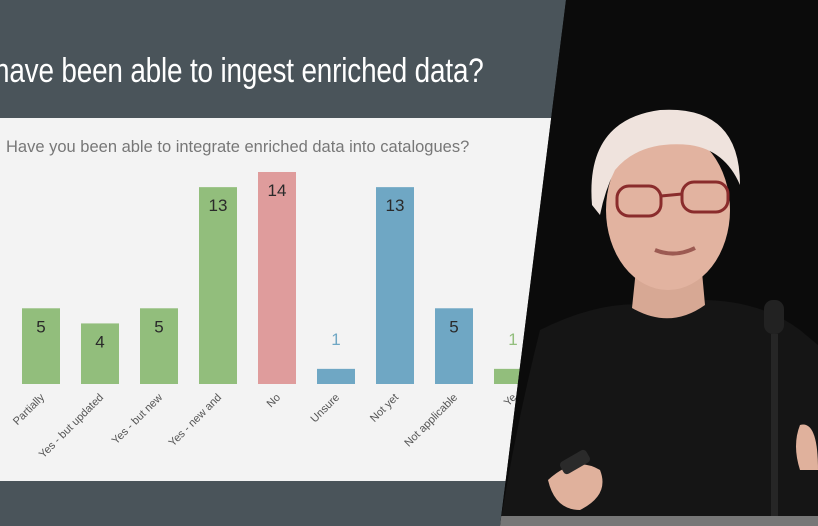  What do you see at coordinates (99, 341) in the screenshot?
I see `bar-value-label: 4` at bounding box center [99, 341].